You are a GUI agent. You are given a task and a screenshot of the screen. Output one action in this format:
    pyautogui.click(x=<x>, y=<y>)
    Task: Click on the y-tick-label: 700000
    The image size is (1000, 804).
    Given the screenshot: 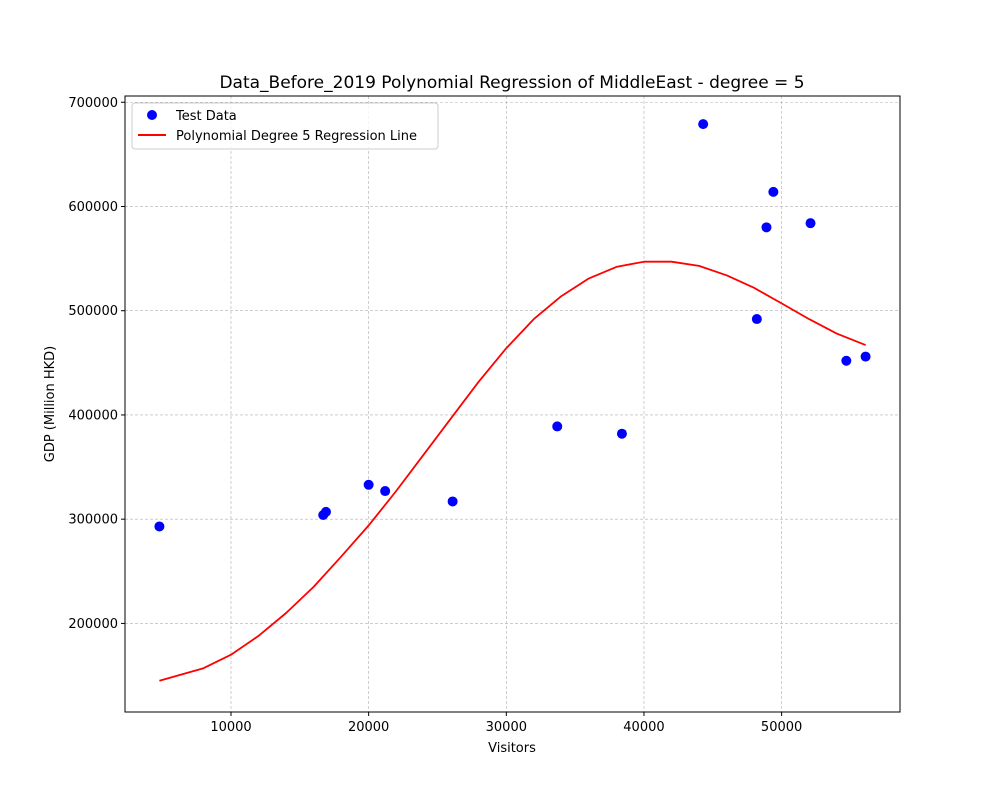 What is the action you would take?
    pyautogui.click(x=93, y=103)
    